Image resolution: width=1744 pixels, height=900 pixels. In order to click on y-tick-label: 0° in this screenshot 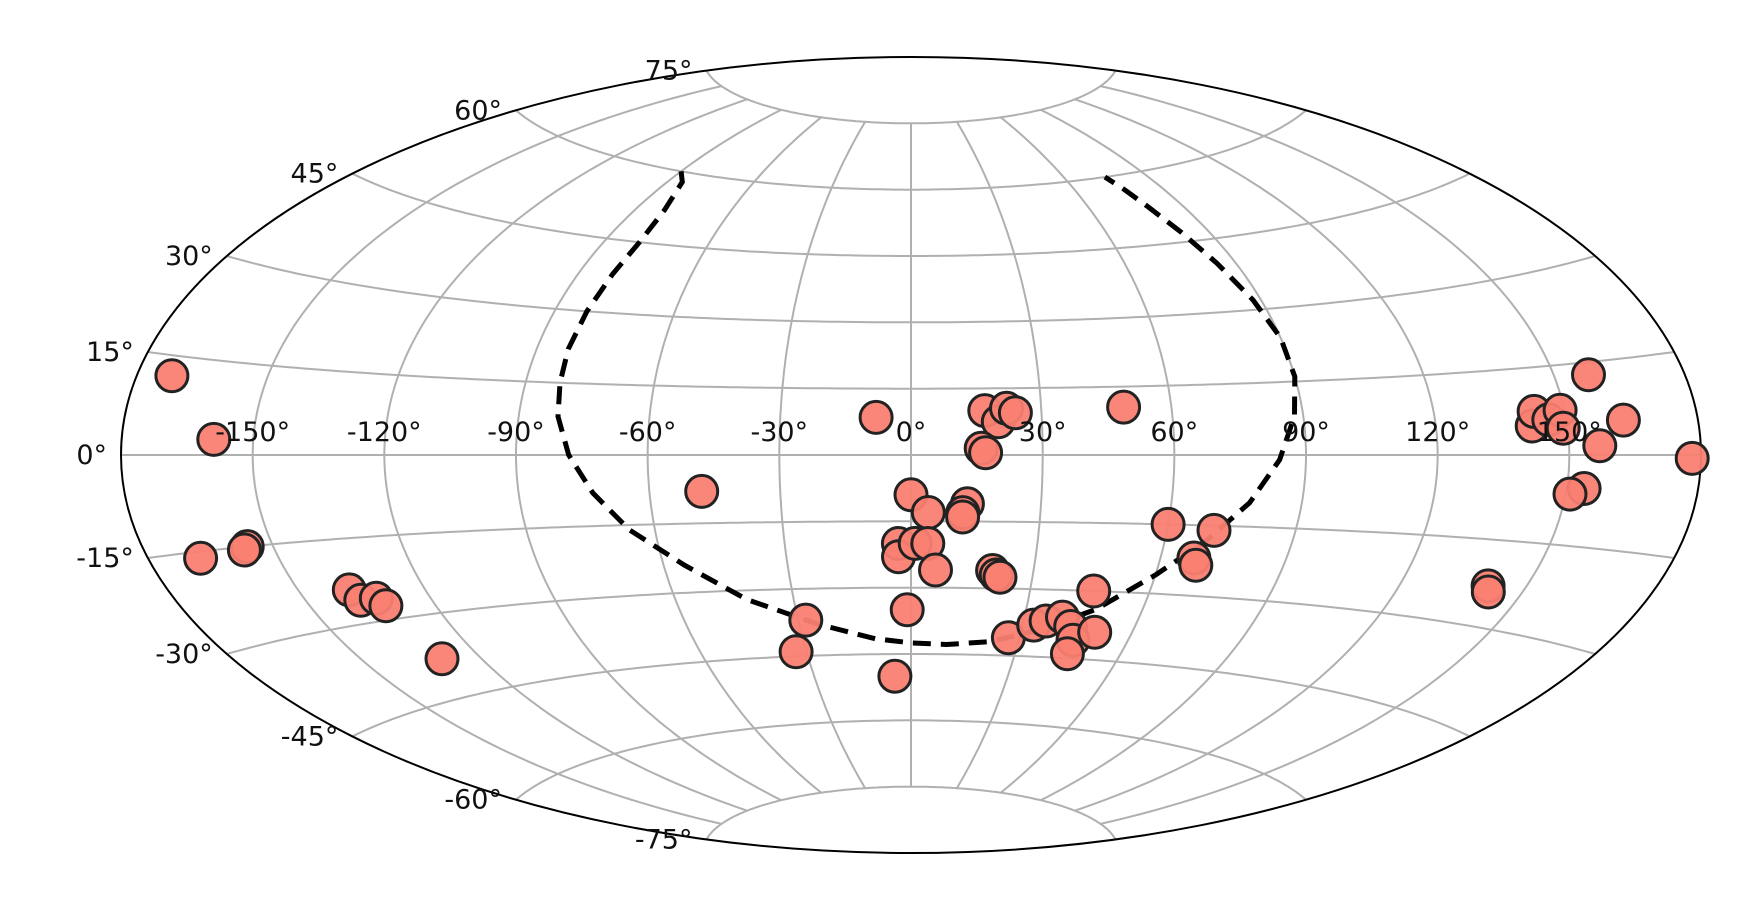, I will do `click(91, 455)`.